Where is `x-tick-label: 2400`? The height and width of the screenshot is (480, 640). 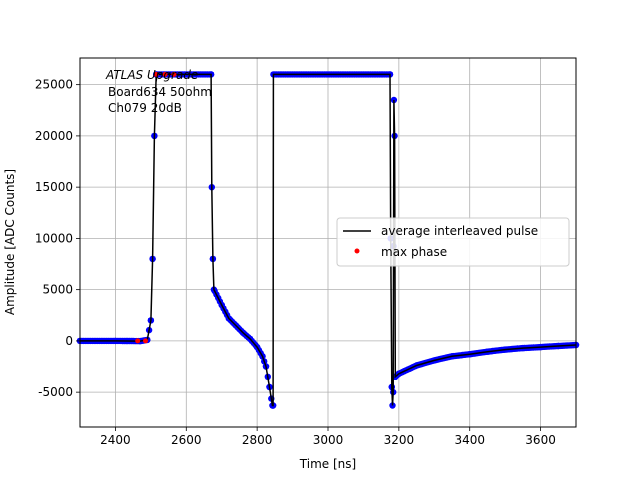
x-tick-label: 2400 is located at coordinates (115, 440).